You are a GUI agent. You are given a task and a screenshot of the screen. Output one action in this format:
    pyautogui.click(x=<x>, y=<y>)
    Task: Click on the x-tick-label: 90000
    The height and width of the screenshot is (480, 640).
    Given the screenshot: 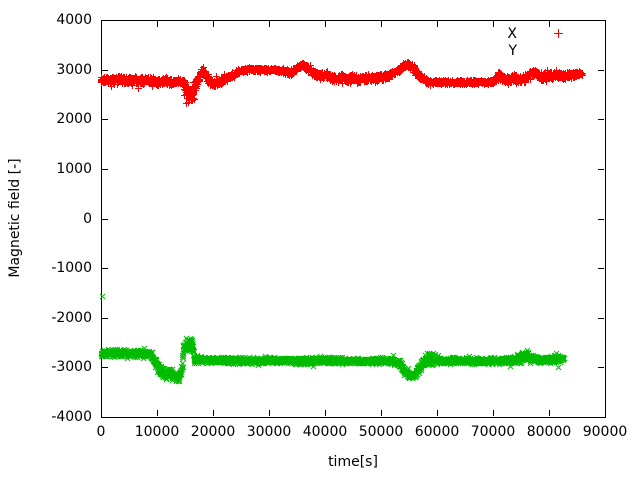 What is the action you would take?
    pyautogui.click(x=605, y=432)
    